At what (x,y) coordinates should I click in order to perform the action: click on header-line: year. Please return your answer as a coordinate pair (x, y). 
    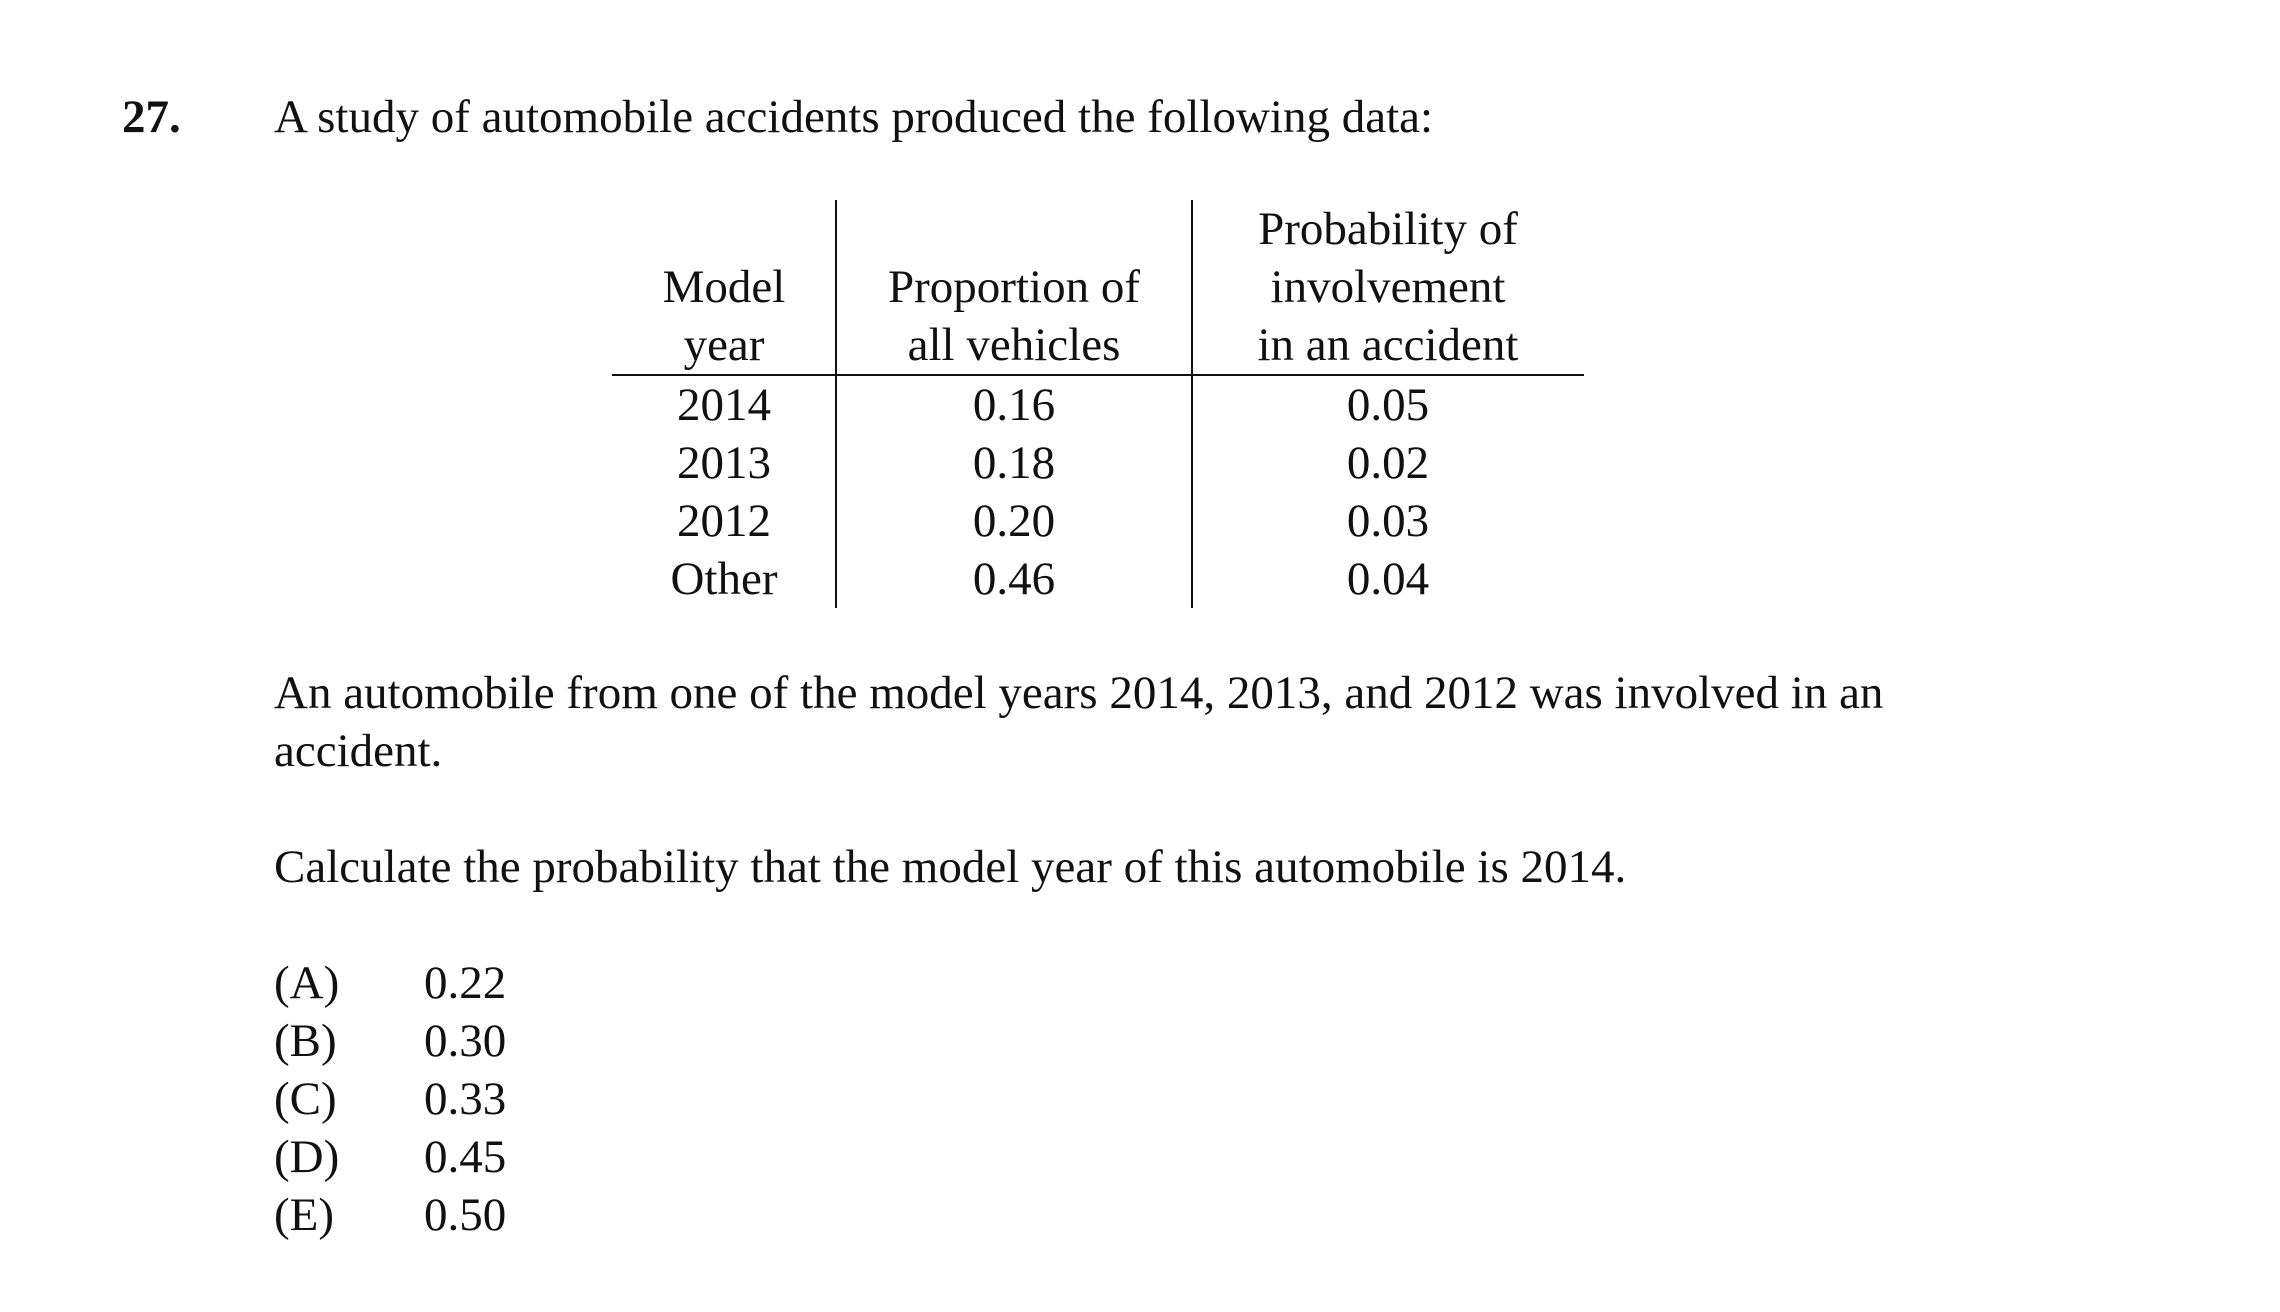
    Looking at the image, I should click on (724, 345).